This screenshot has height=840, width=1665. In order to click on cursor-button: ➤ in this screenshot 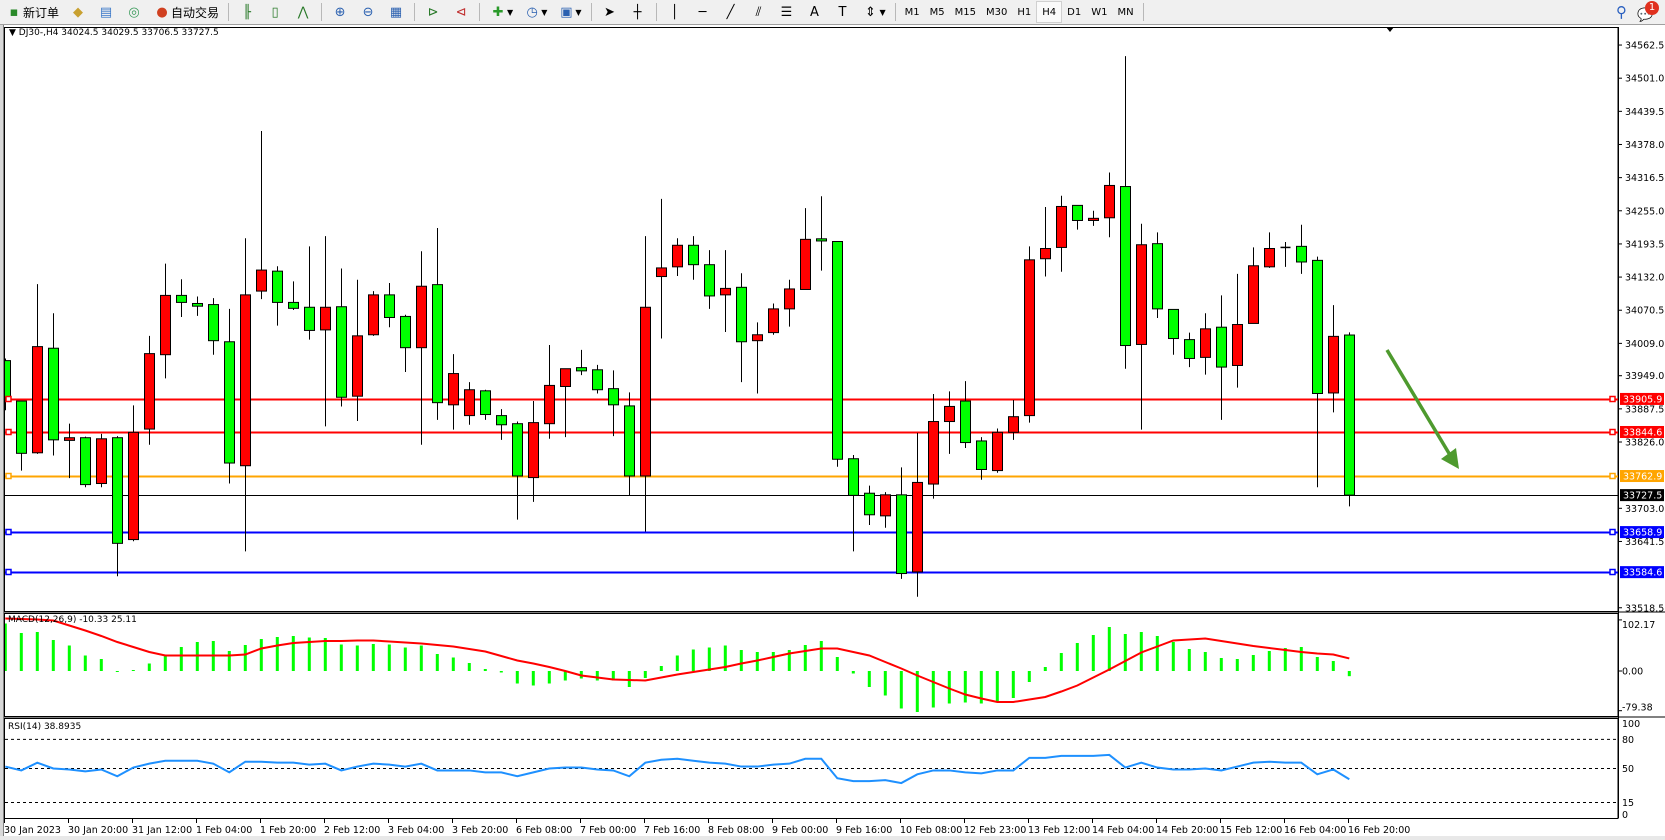, I will do `click(610, 12)`.